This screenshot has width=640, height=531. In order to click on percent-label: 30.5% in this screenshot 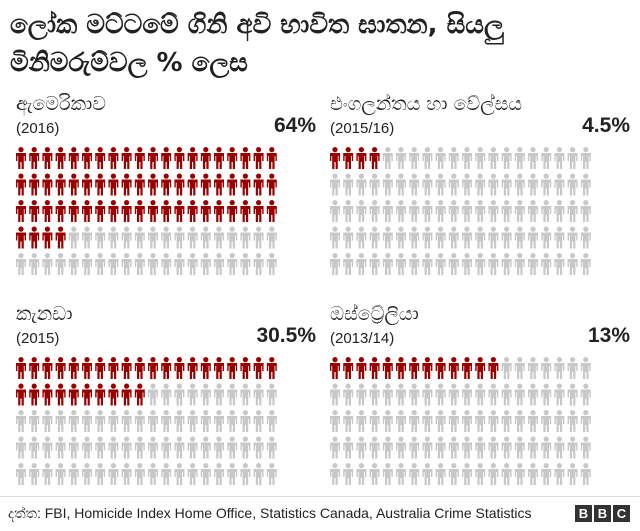, I will do `click(286, 335)`.